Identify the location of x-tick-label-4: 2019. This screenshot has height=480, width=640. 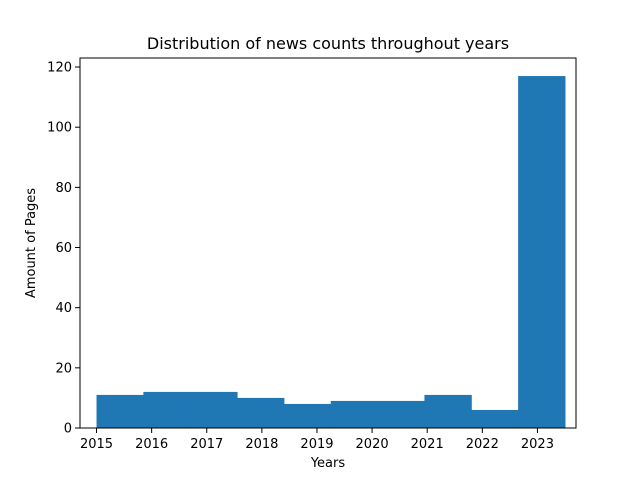
(316, 444).